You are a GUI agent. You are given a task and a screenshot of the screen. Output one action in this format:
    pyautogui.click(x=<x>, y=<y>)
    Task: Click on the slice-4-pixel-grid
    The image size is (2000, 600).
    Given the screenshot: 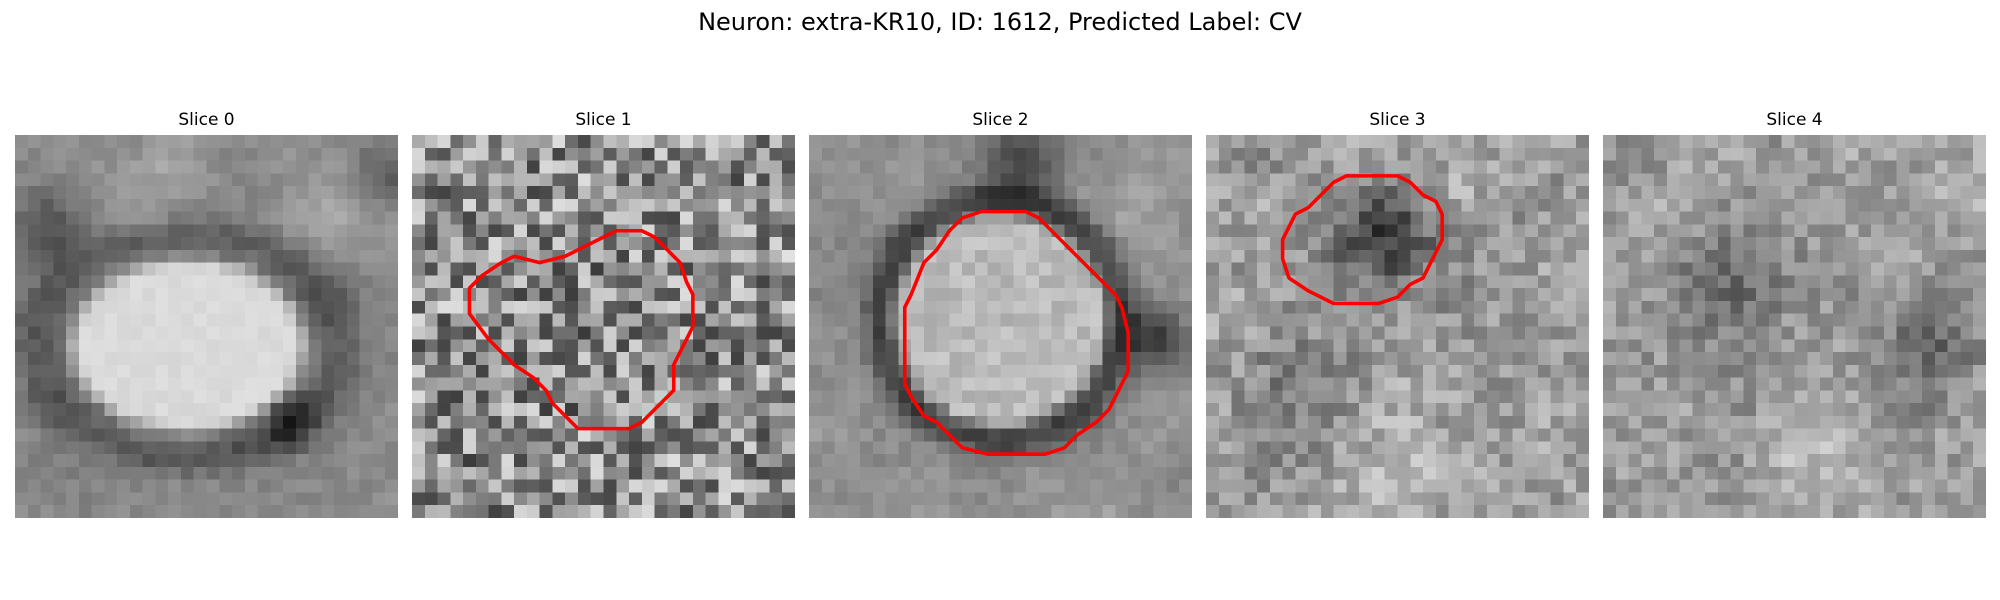 What is the action you would take?
    pyautogui.click(x=1794, y=326)
    